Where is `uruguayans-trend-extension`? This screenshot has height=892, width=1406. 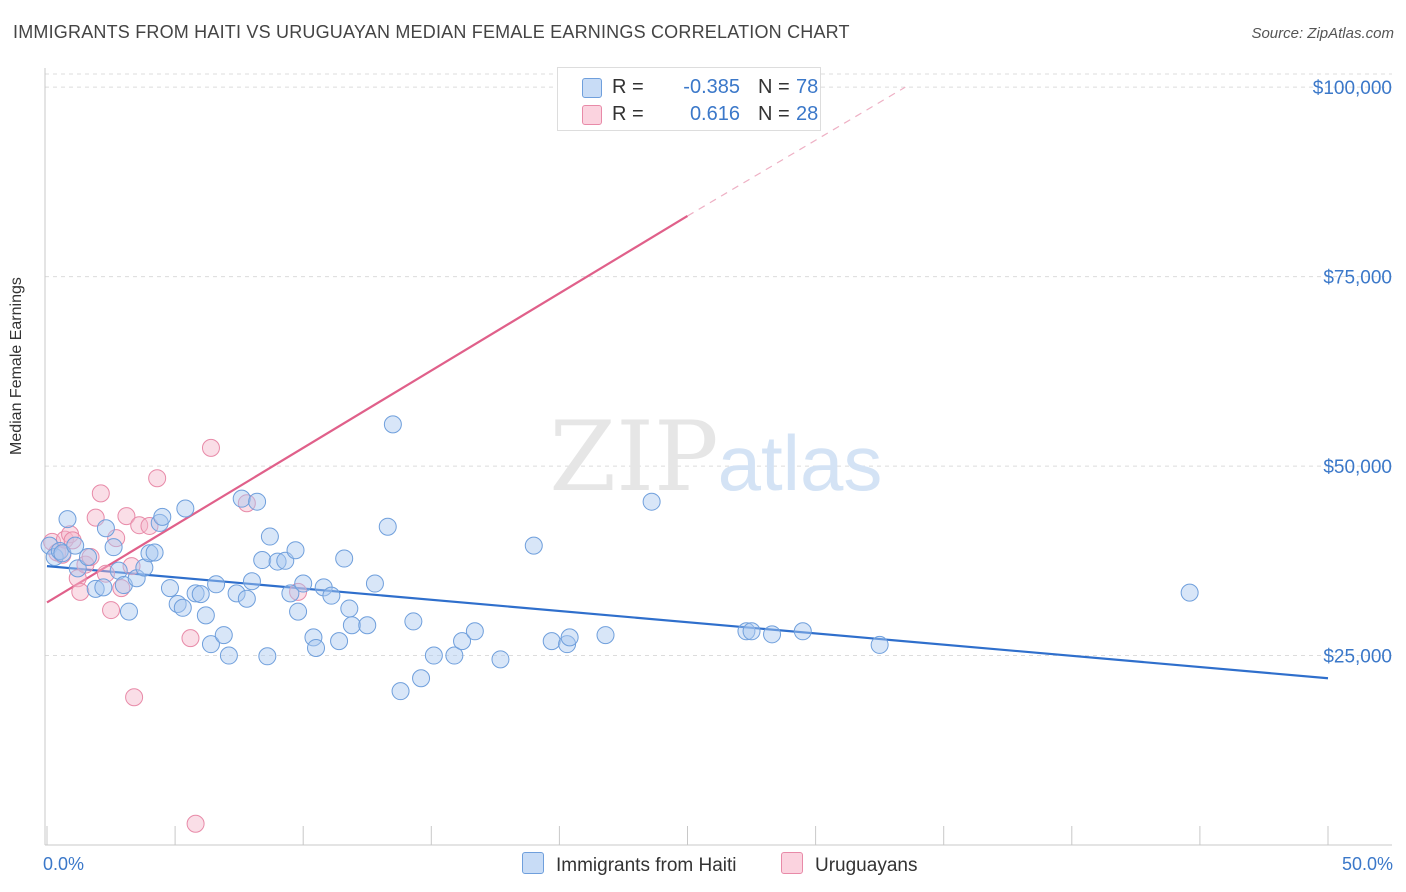 uruguayans-trend-extension is located at coordinates (796, 151).